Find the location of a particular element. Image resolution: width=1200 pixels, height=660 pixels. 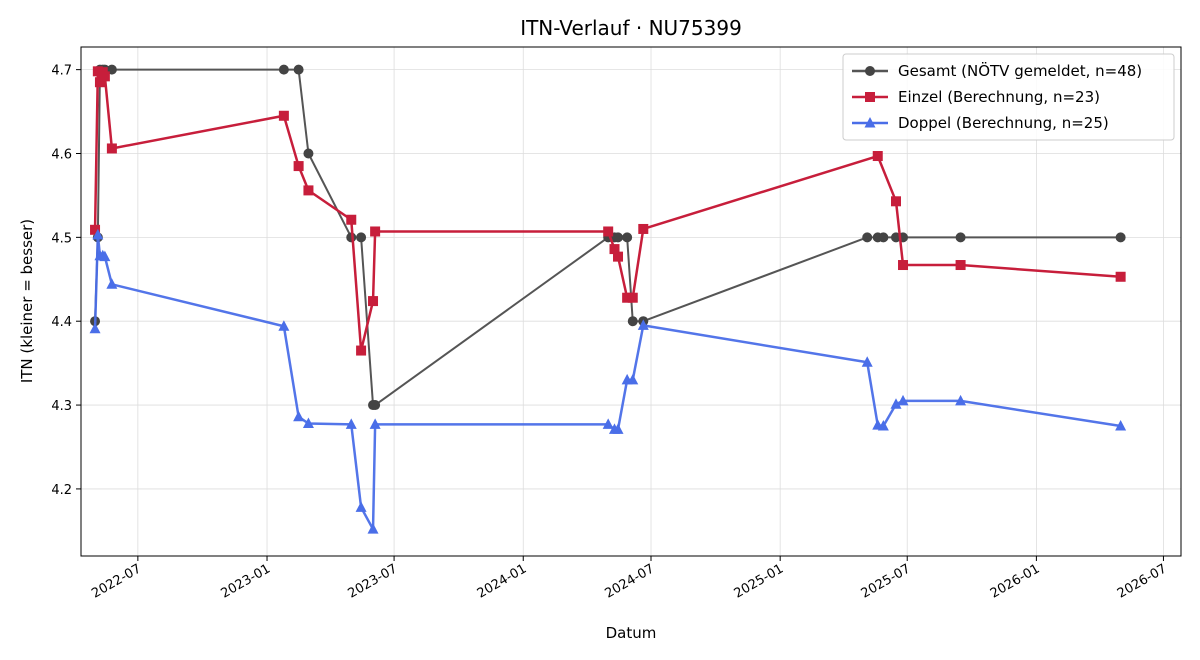

y-tick-label: 4.7 is located at coordinates (61, 71).